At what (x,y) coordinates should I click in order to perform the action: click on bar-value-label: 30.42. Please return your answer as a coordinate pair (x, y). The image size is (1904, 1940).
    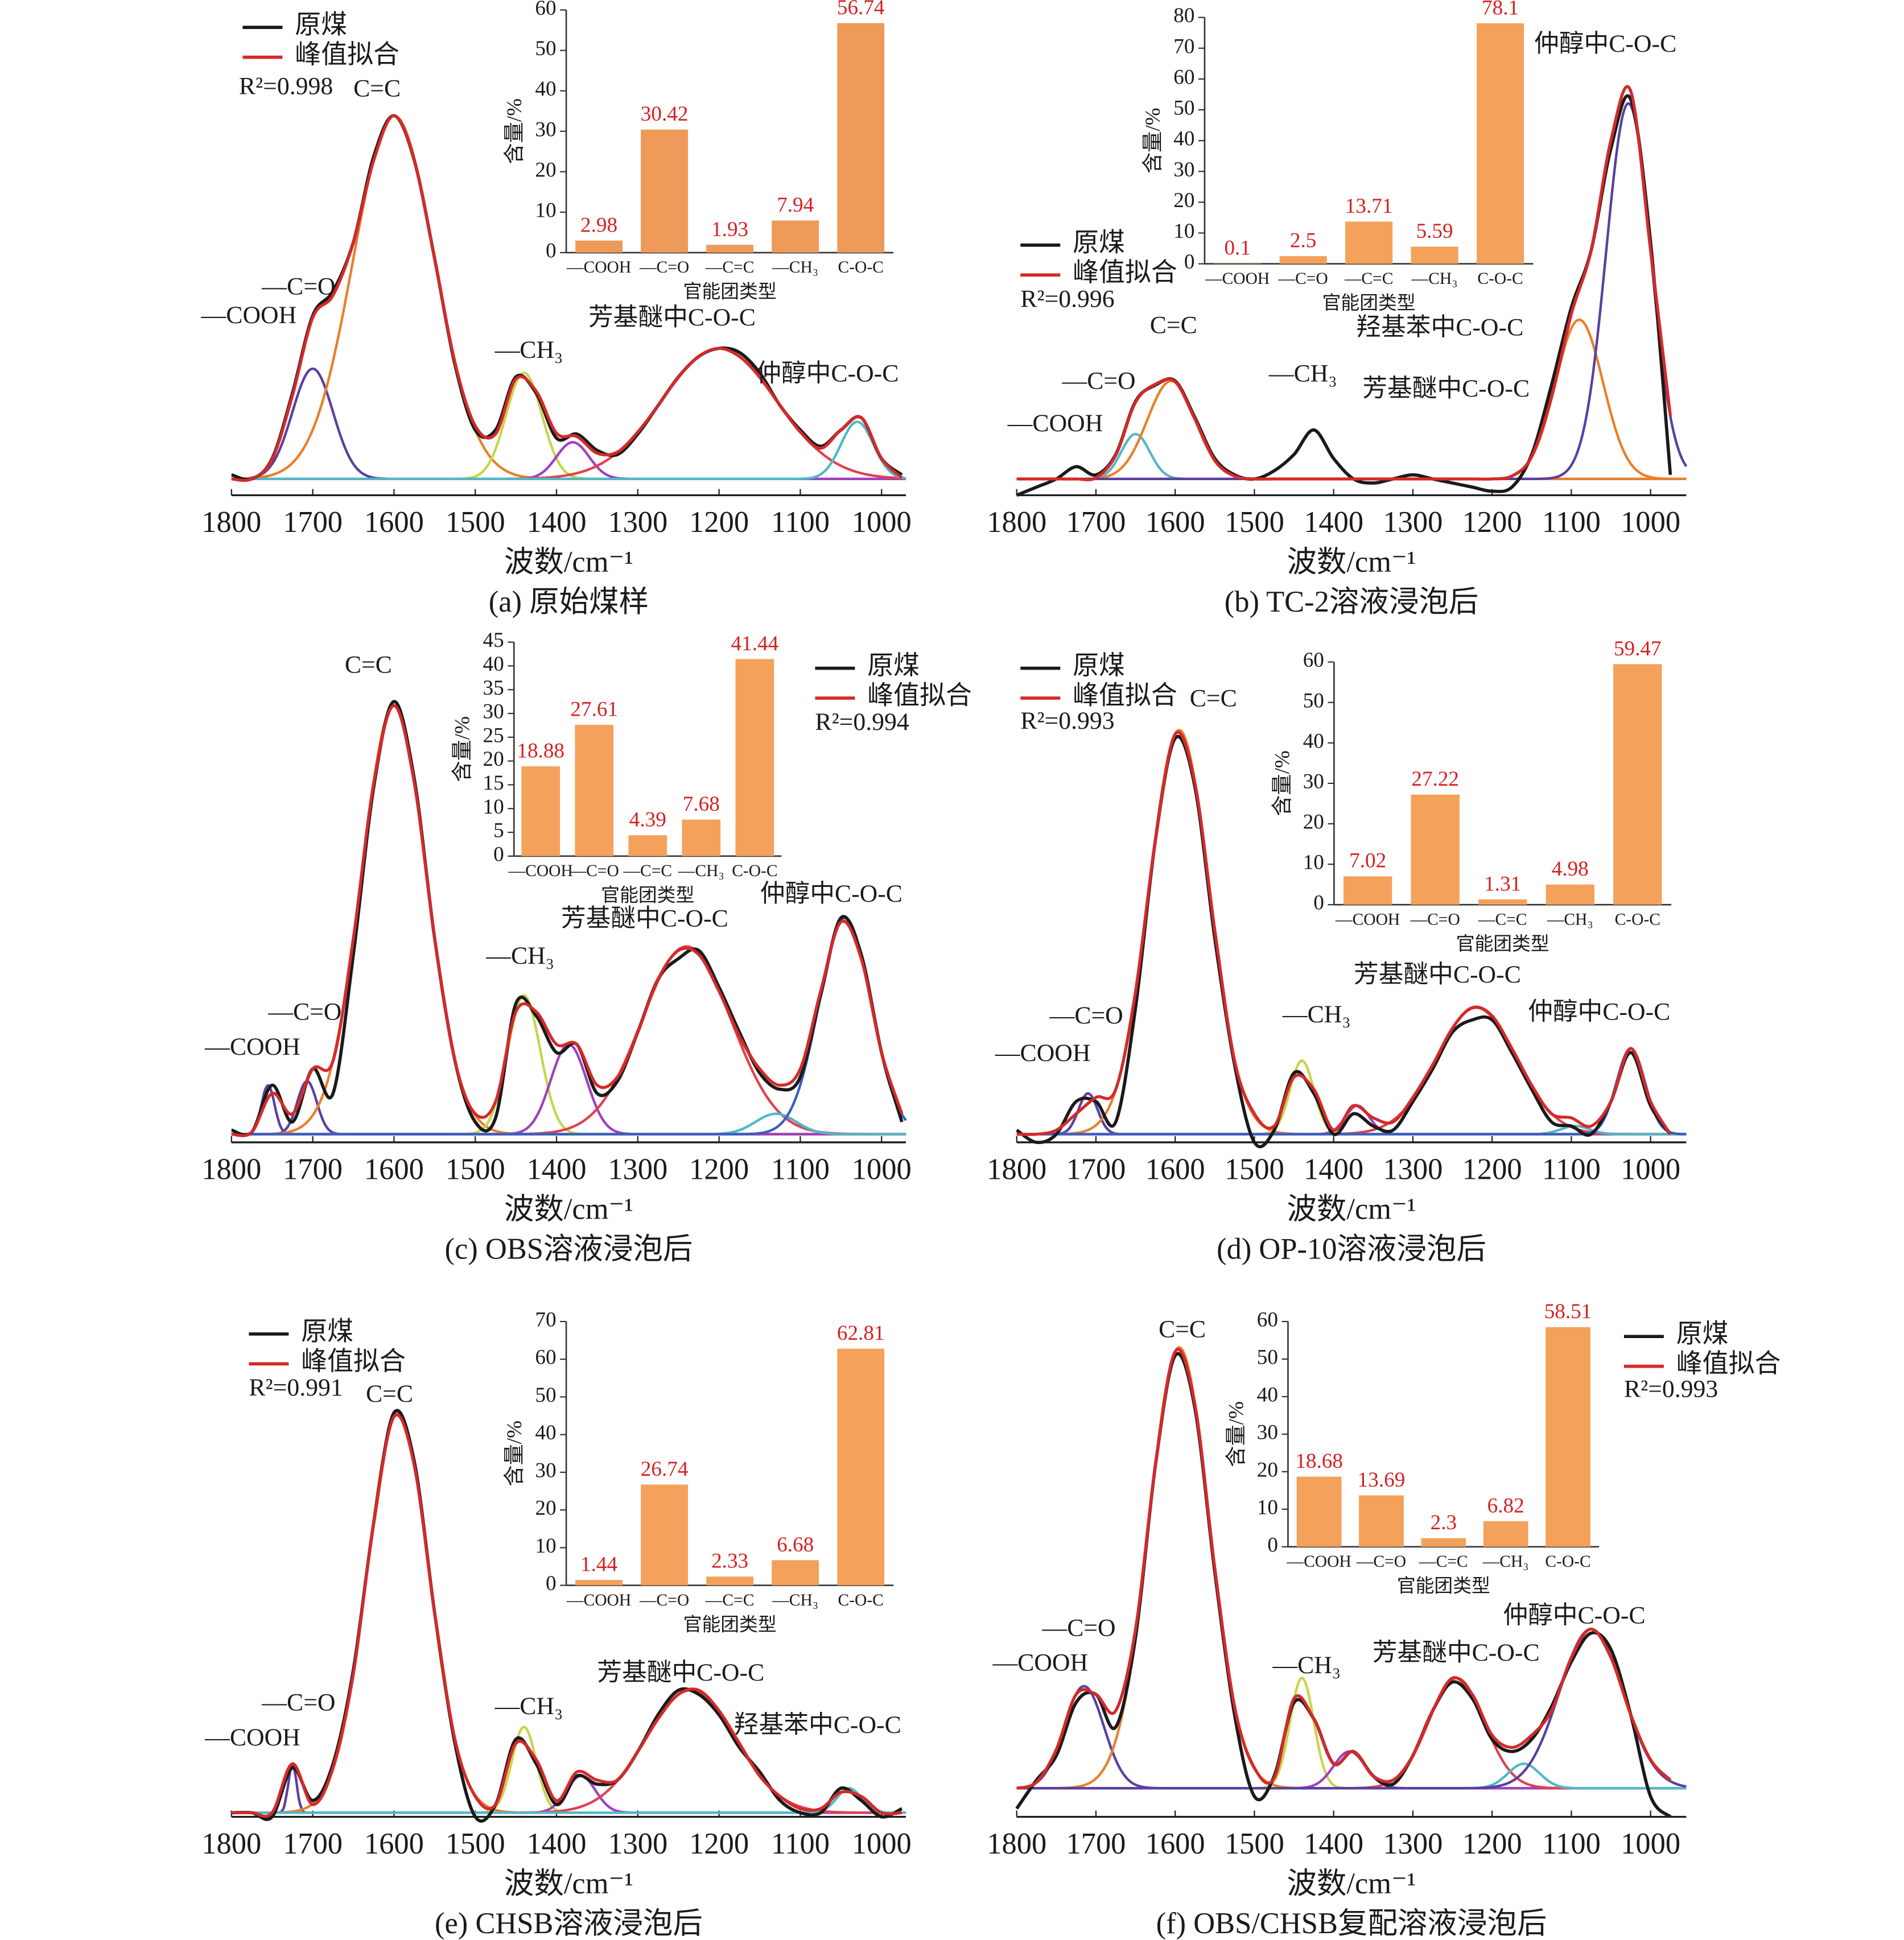
    Looking at the image, I should click on (665, 114).